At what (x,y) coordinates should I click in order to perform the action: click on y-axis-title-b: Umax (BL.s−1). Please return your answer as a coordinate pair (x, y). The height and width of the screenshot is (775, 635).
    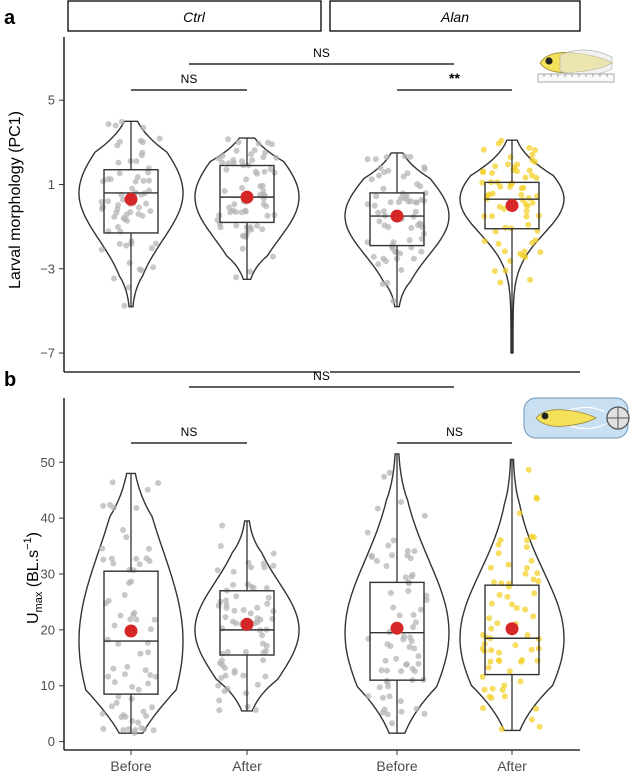
    Looking at the image, I should click on (33, 578).